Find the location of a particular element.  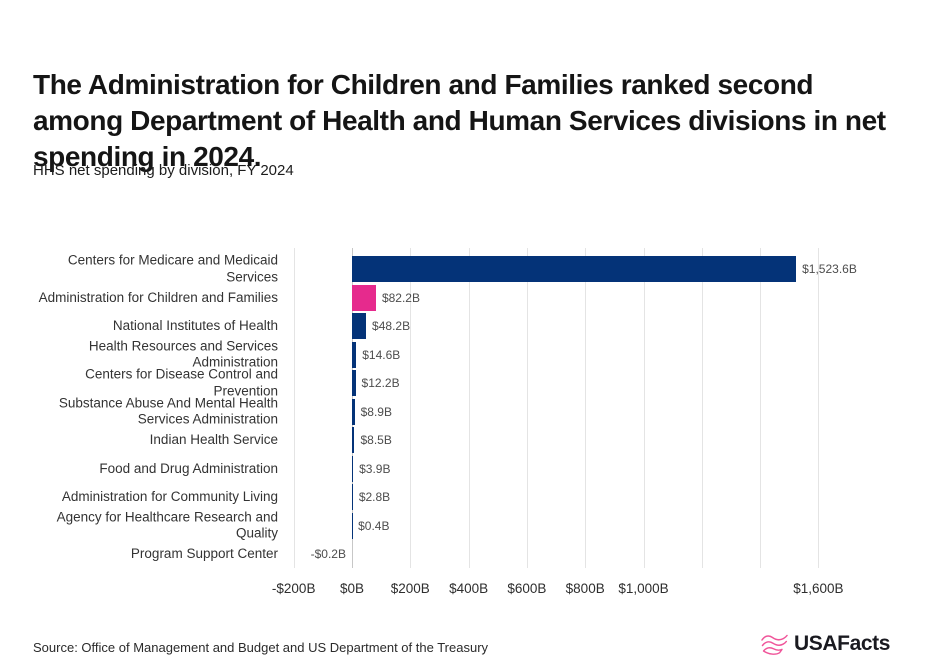

usafacts-logo: USAFacts is located at coordinates (825, 644).